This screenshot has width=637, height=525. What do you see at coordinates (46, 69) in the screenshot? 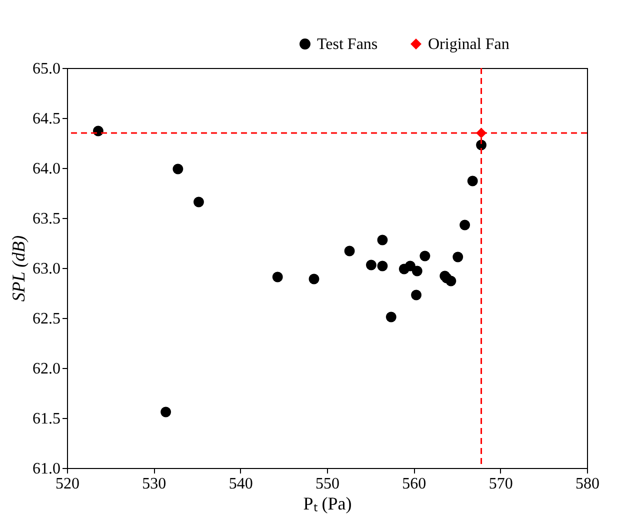
I see `y-tick-label: 65.0` at bounding box center [46, 69].